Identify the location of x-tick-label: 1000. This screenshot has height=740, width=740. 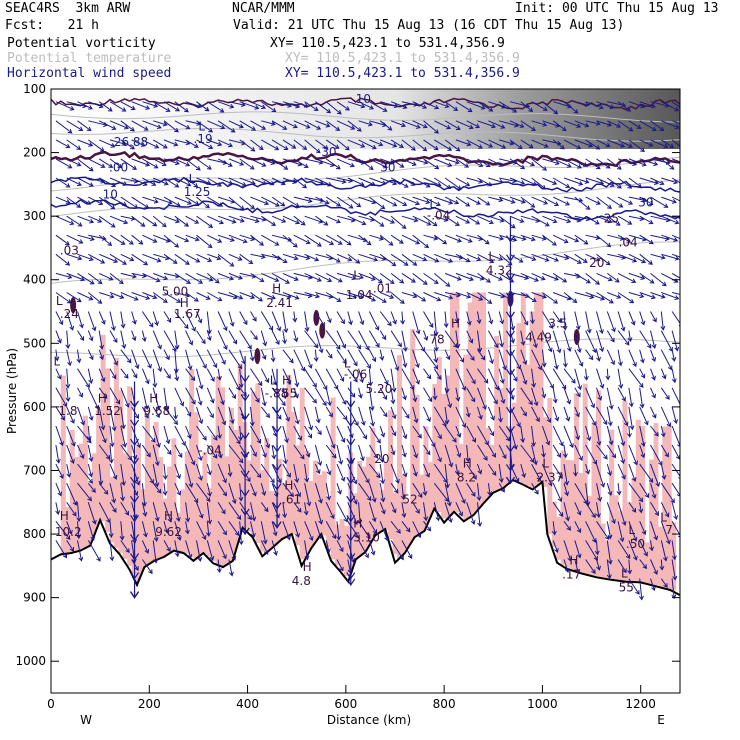
(542, 704).